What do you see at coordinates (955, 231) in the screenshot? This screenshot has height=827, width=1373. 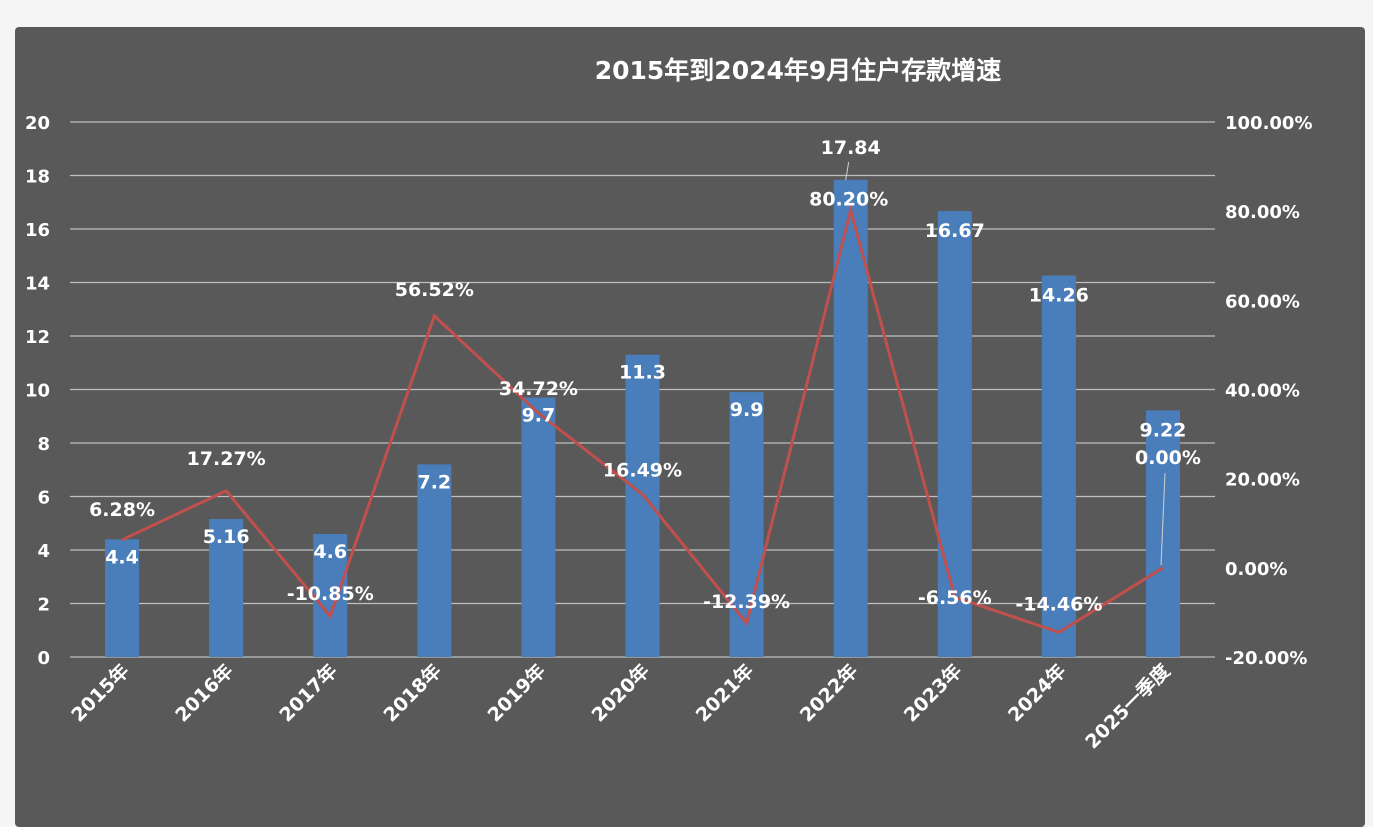 I see `bar-data-label: 16.67` at bounding box center [955, 231].